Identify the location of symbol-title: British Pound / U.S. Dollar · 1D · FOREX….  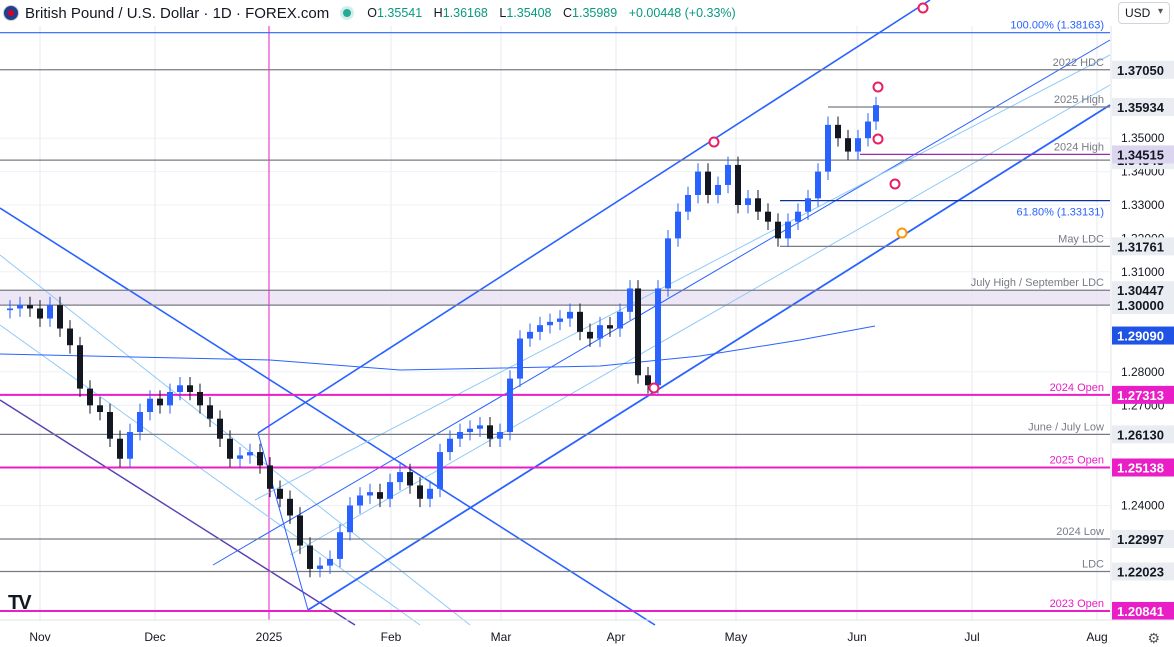
(177, 13).